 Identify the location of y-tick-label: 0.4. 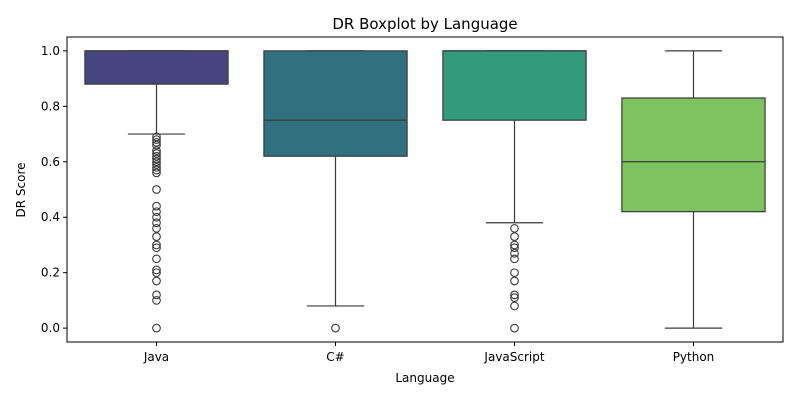
(50, 217).